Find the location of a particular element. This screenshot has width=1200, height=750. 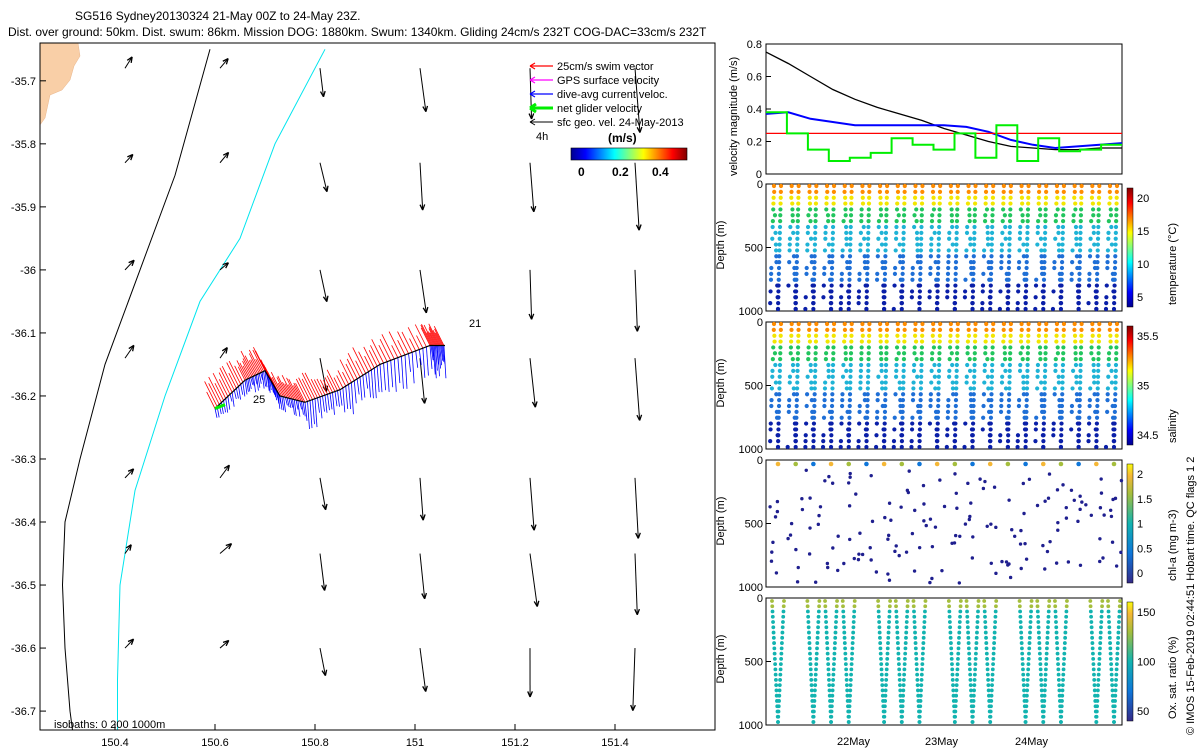

colorbar-tick: 5 is located at coordinates (1140, 298).